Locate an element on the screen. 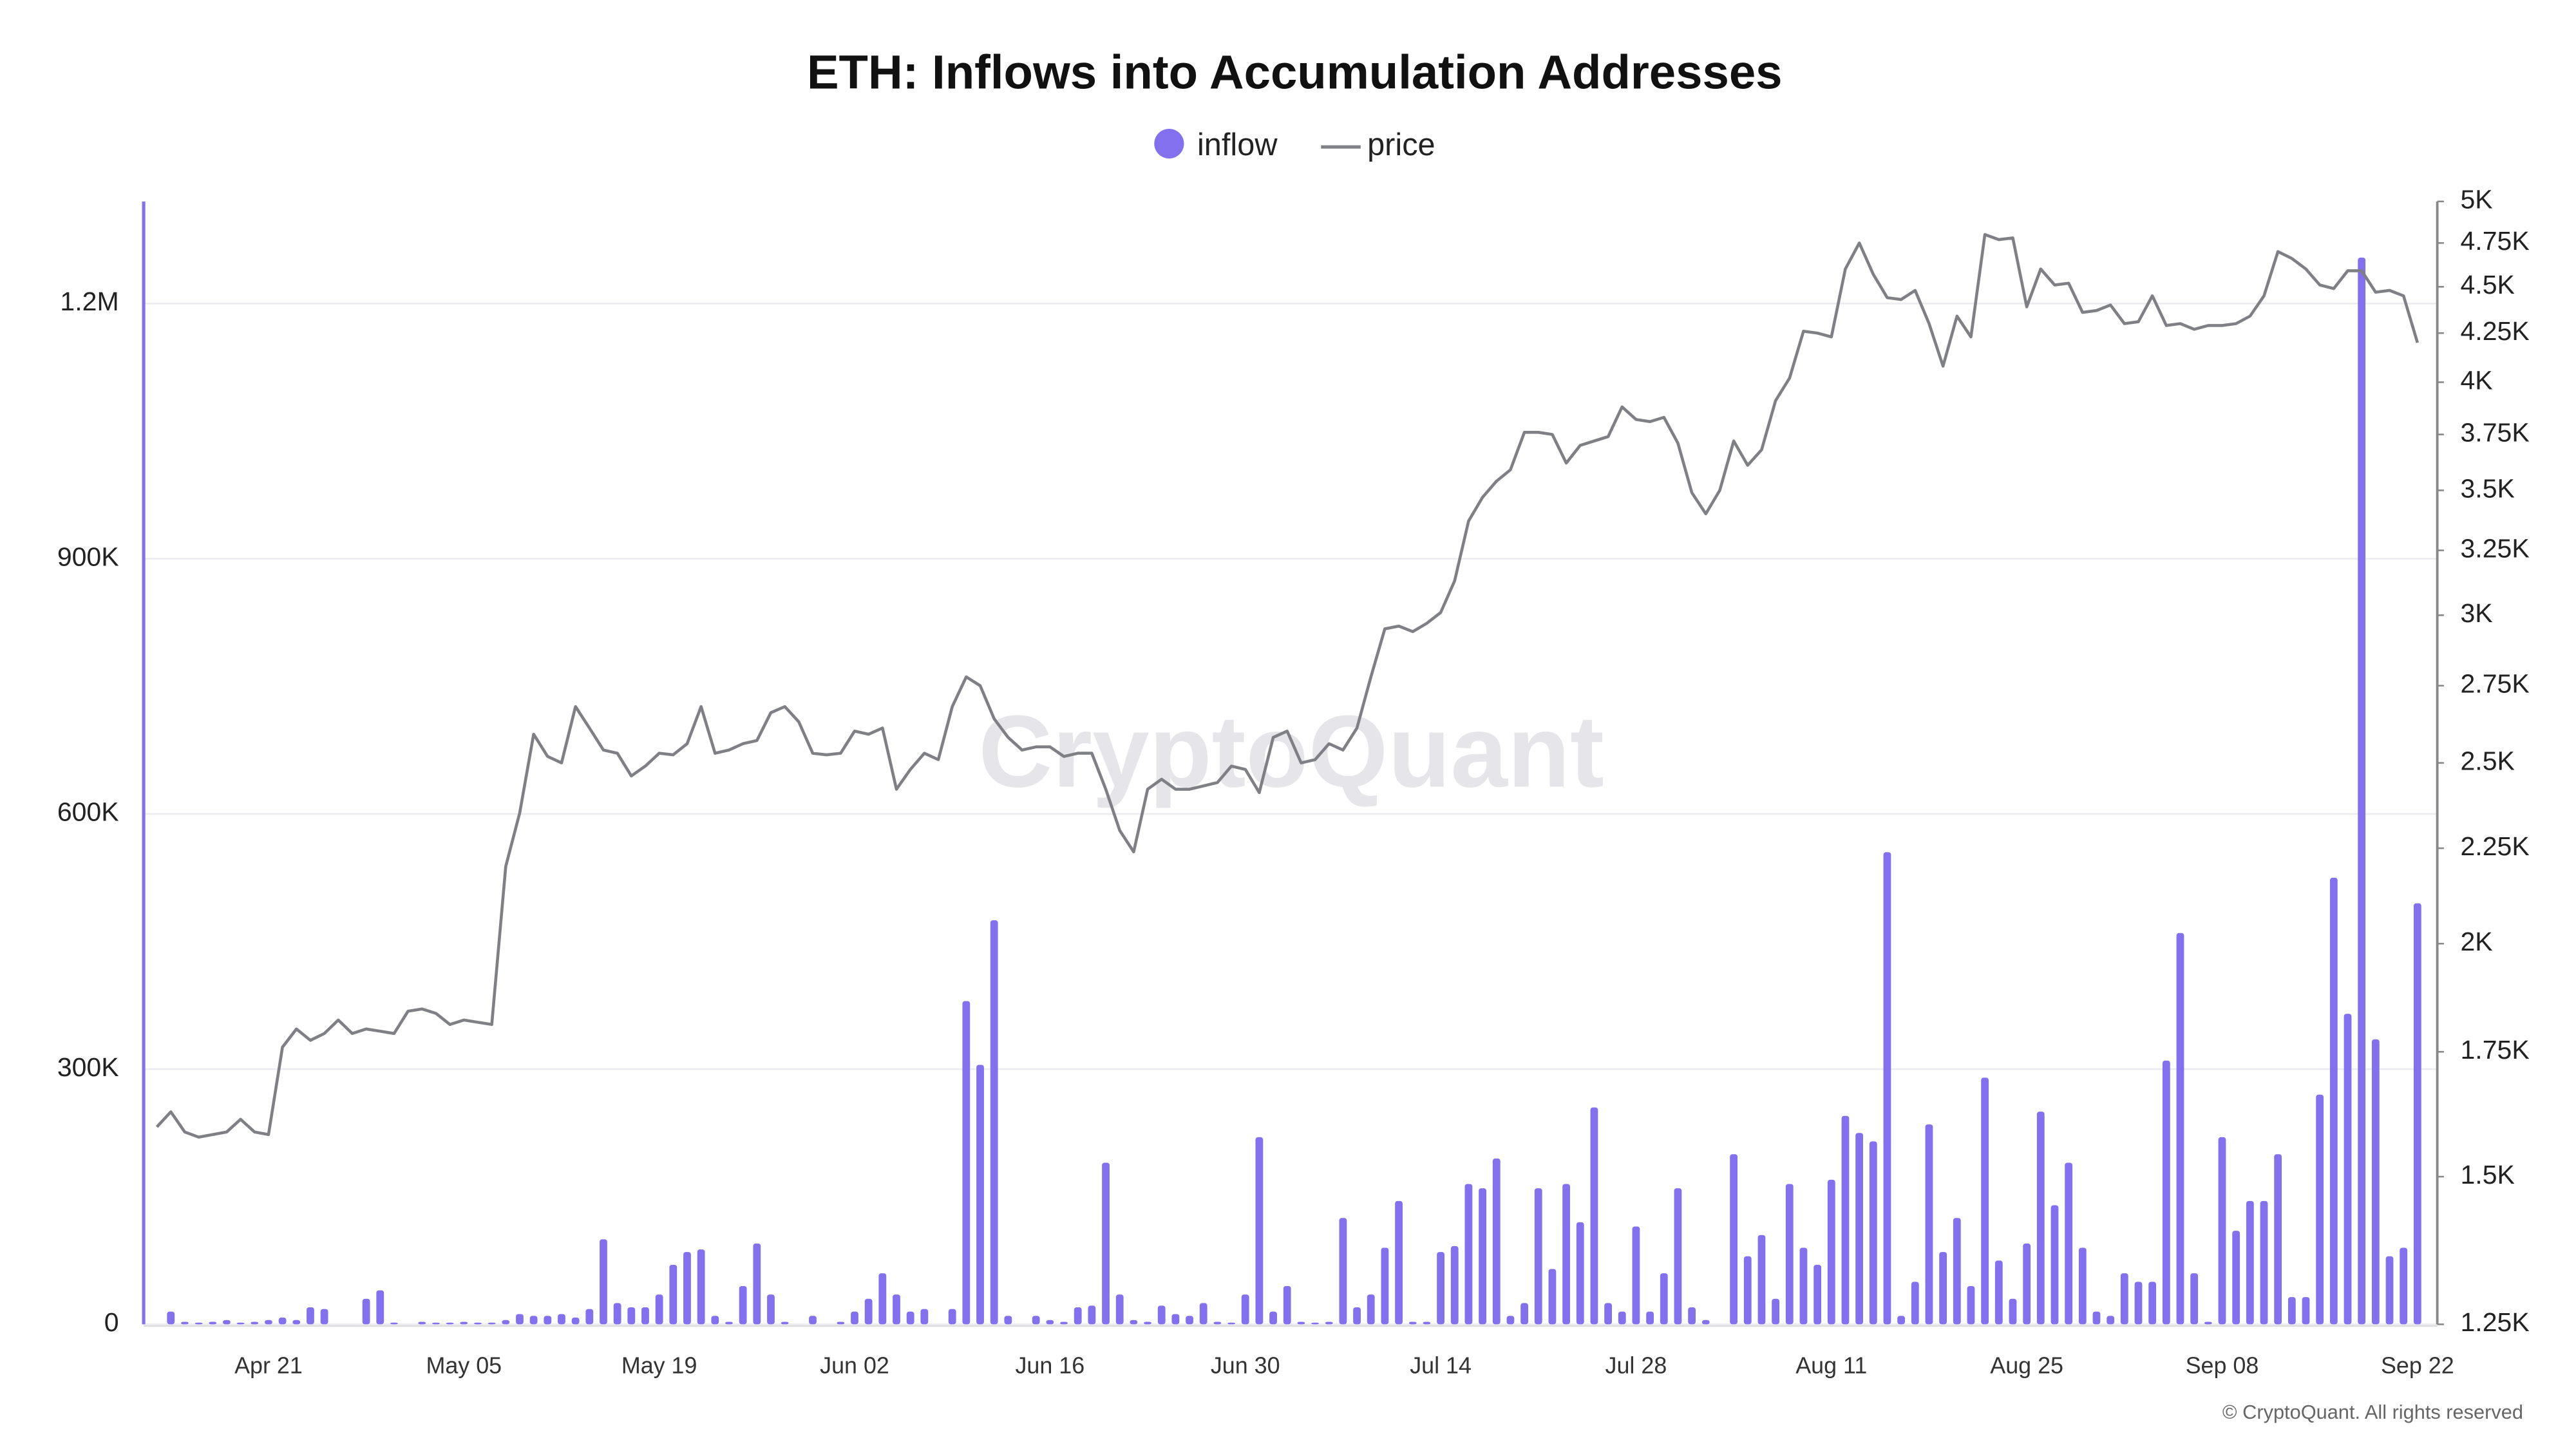  y-tick-label: 600K is located at coordinates (88, 812).